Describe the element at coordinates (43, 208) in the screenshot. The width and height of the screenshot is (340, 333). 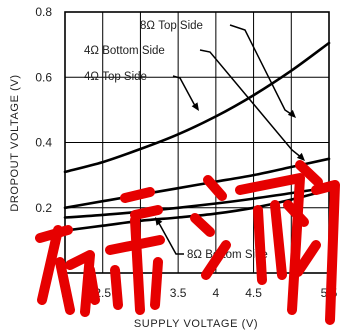
I see `y-tick-label: 0.2` at that location.